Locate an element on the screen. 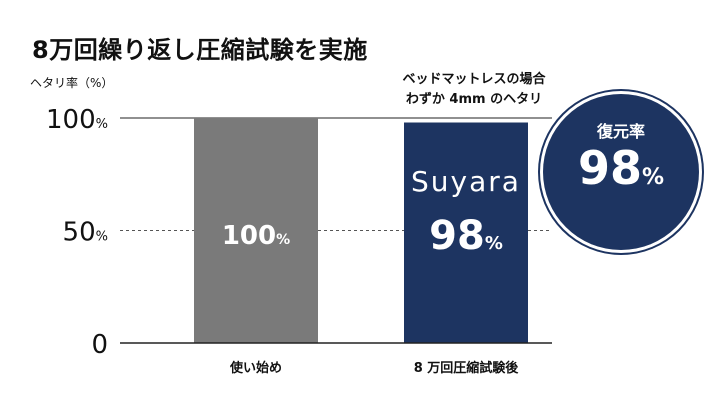 Image resolution: width=712 pixels, height=409 pixels. y-tick-label-100: 100% is located at coordinates (77, 120).